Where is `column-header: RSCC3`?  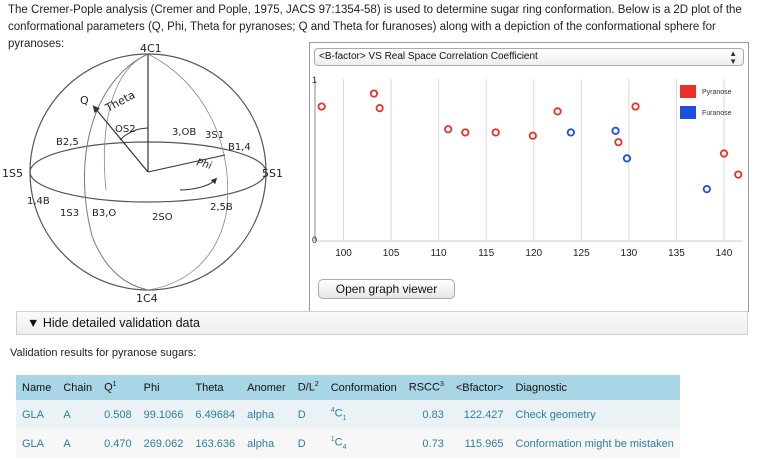
column-header: RSCC3 is located at coordinates (426, 387).